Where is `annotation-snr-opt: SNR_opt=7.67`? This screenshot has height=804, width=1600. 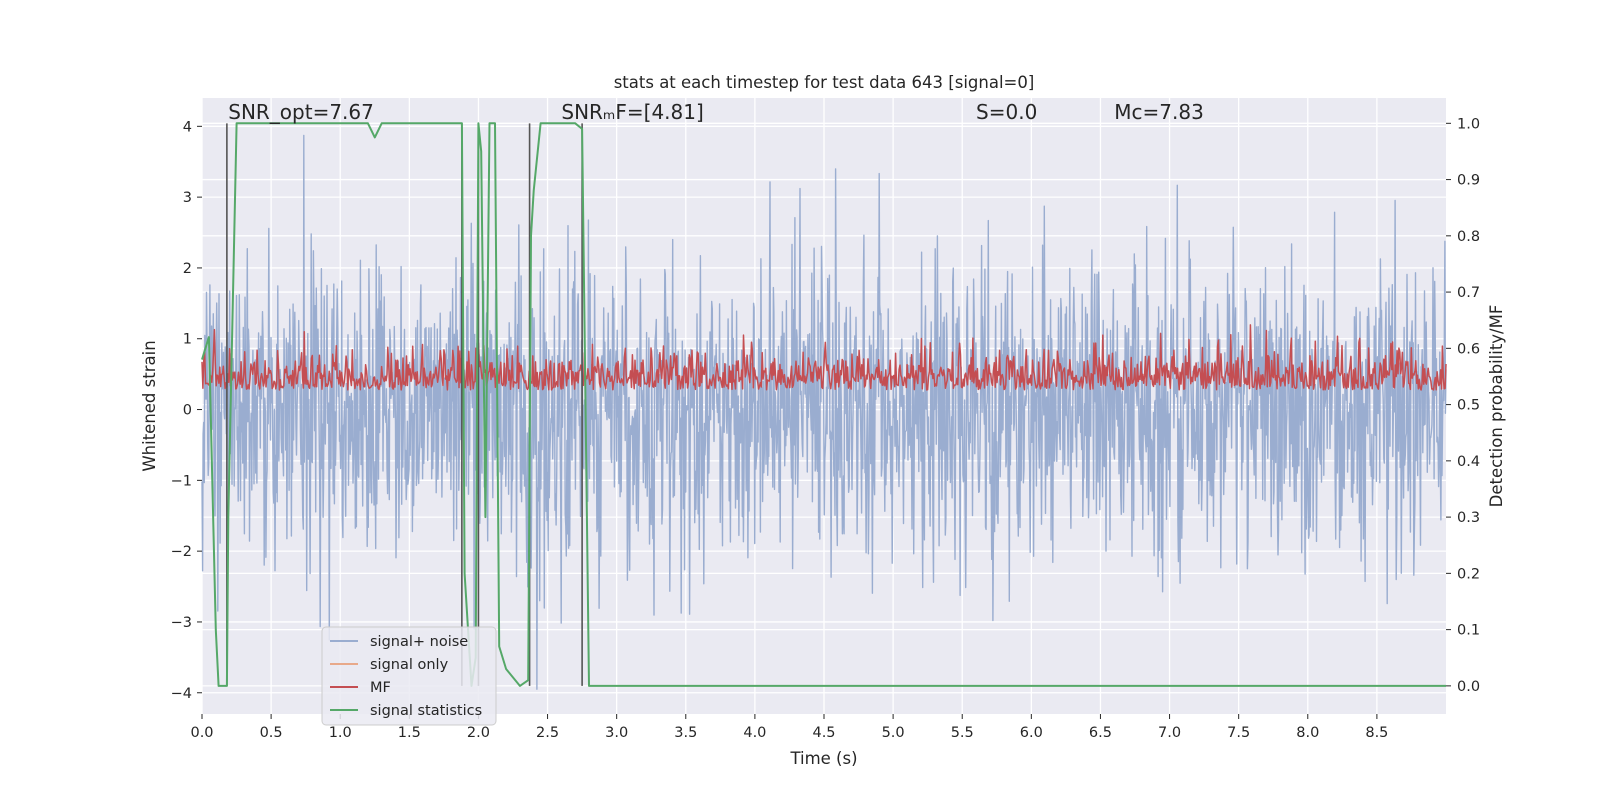 annotation-snr-opt: SNR_opt=7.67 is located at coordinates (301, 112).